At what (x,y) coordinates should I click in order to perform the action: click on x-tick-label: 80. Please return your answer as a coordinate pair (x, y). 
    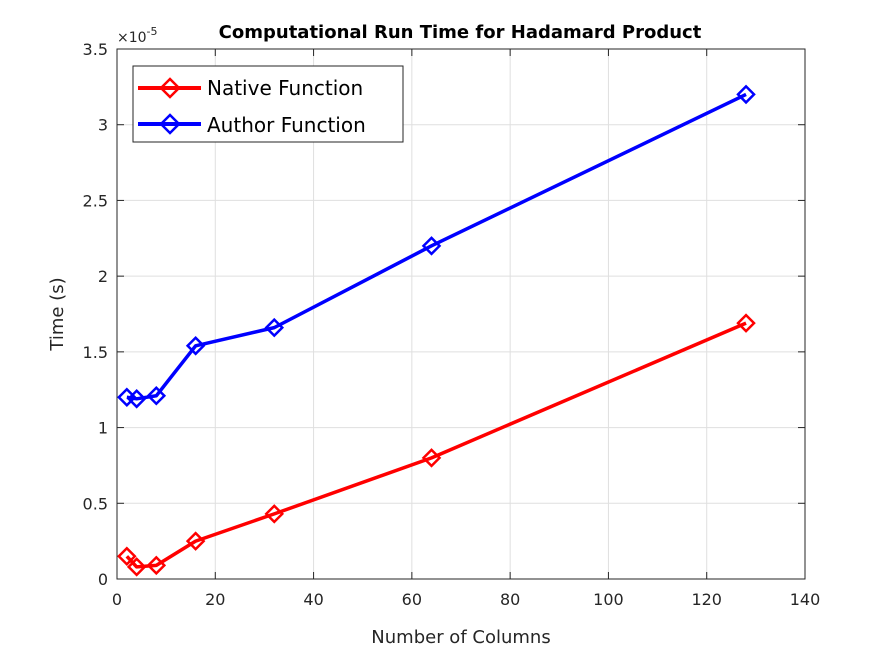
    Looking at the image, I should click on (510, 599).